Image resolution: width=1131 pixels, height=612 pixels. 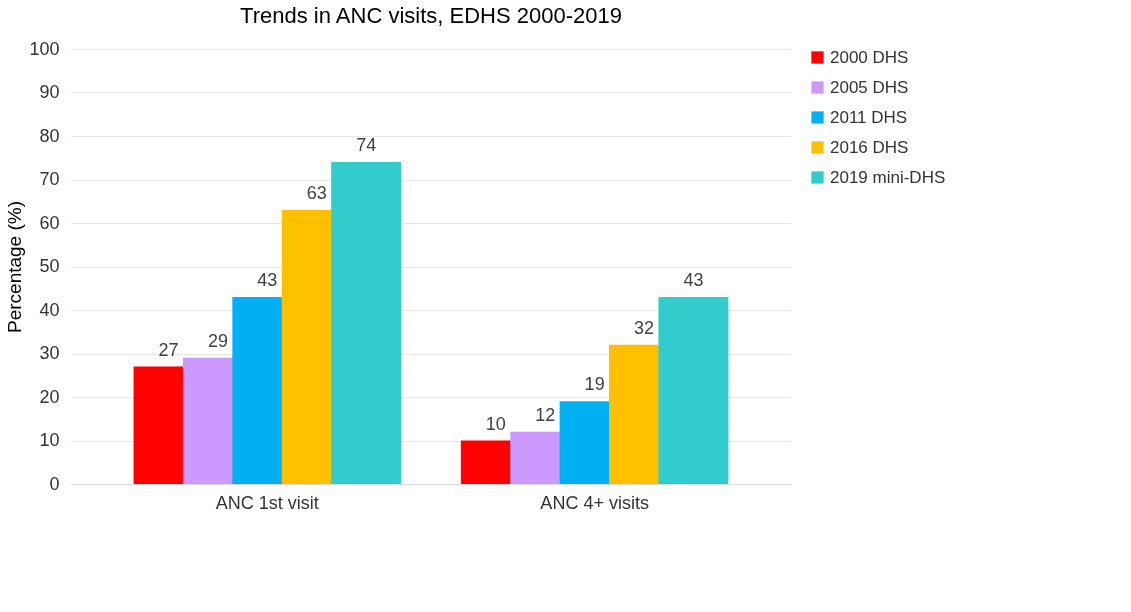 I want to click on x-tick-label: ANC 1st visit, so click(x=267, y=502).